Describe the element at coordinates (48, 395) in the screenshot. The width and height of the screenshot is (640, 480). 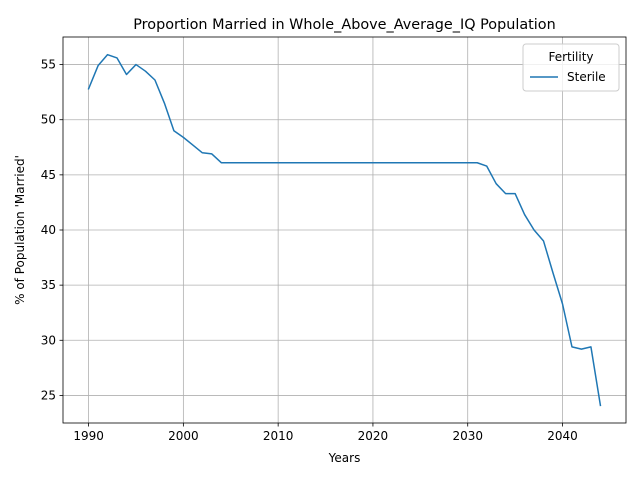
I see `y-tick-label: 25` at that location.